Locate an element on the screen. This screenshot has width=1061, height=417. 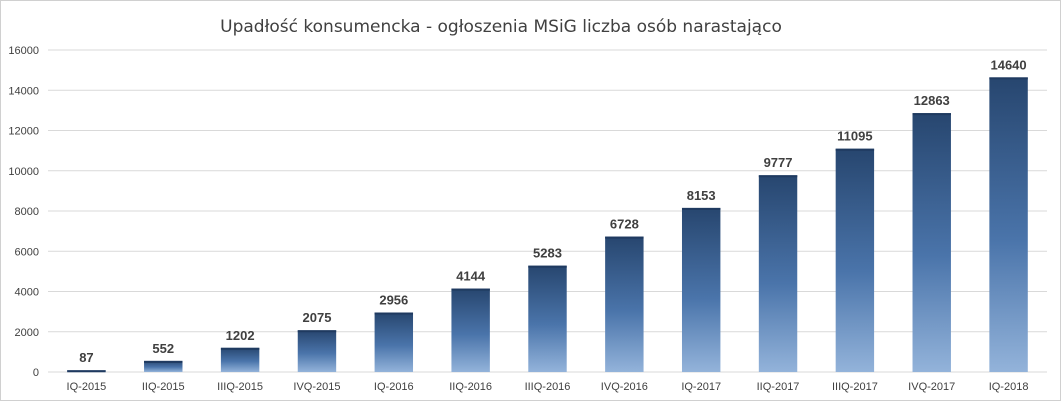
x-tick-label: IIQ-2015 is located at coordinates (163, 387).